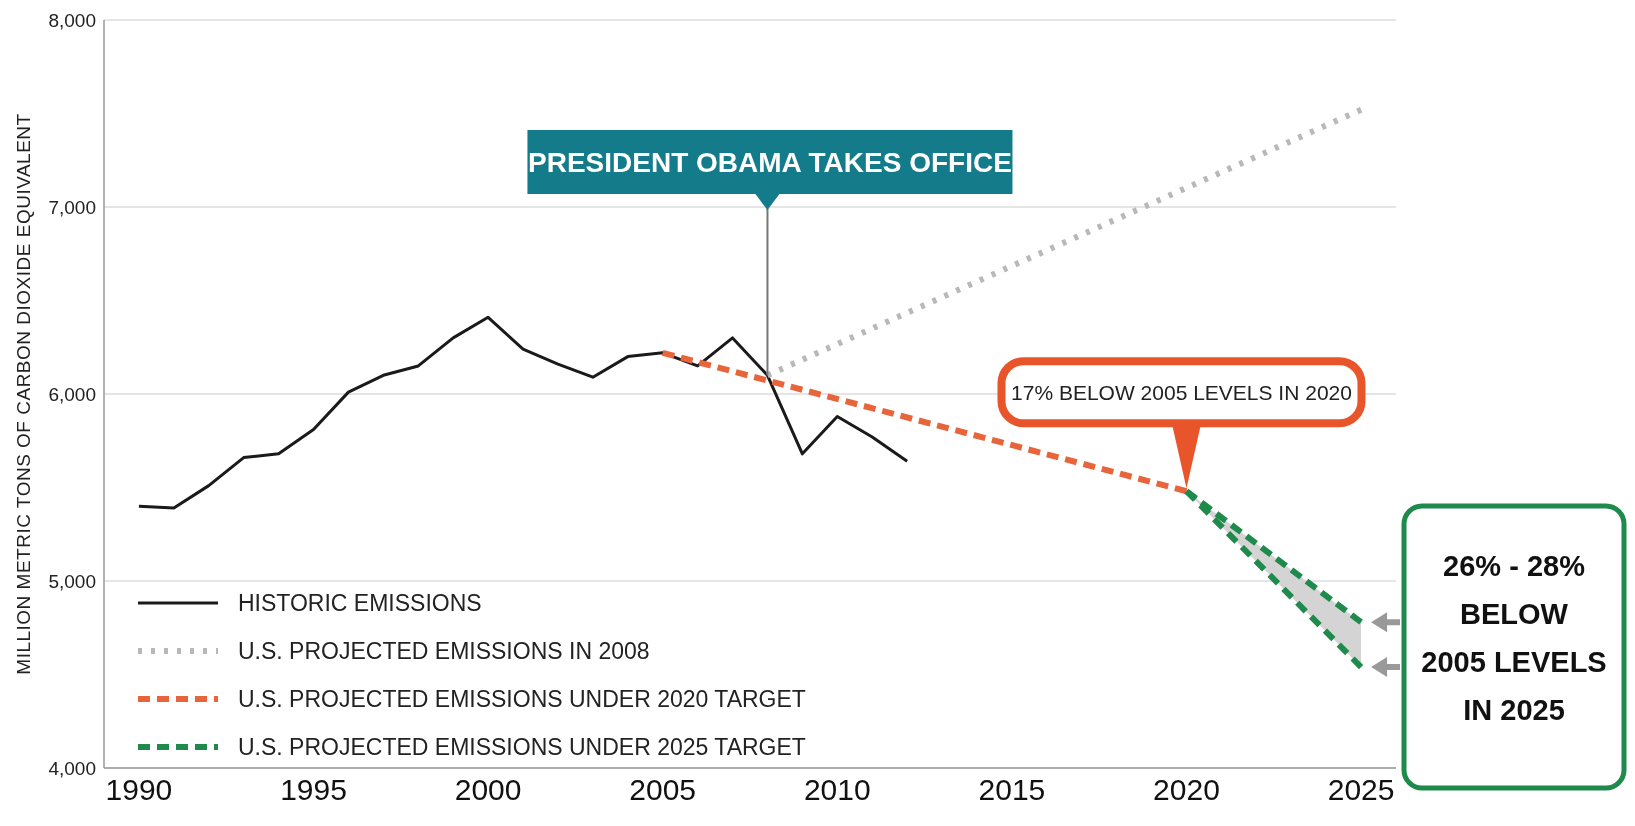 Image resolution: width=1635 pixels, height=826 pixels. I want to click on legend-label: U.S. PROJECTED EMISSIONS IN 2008, so click(444, 651).